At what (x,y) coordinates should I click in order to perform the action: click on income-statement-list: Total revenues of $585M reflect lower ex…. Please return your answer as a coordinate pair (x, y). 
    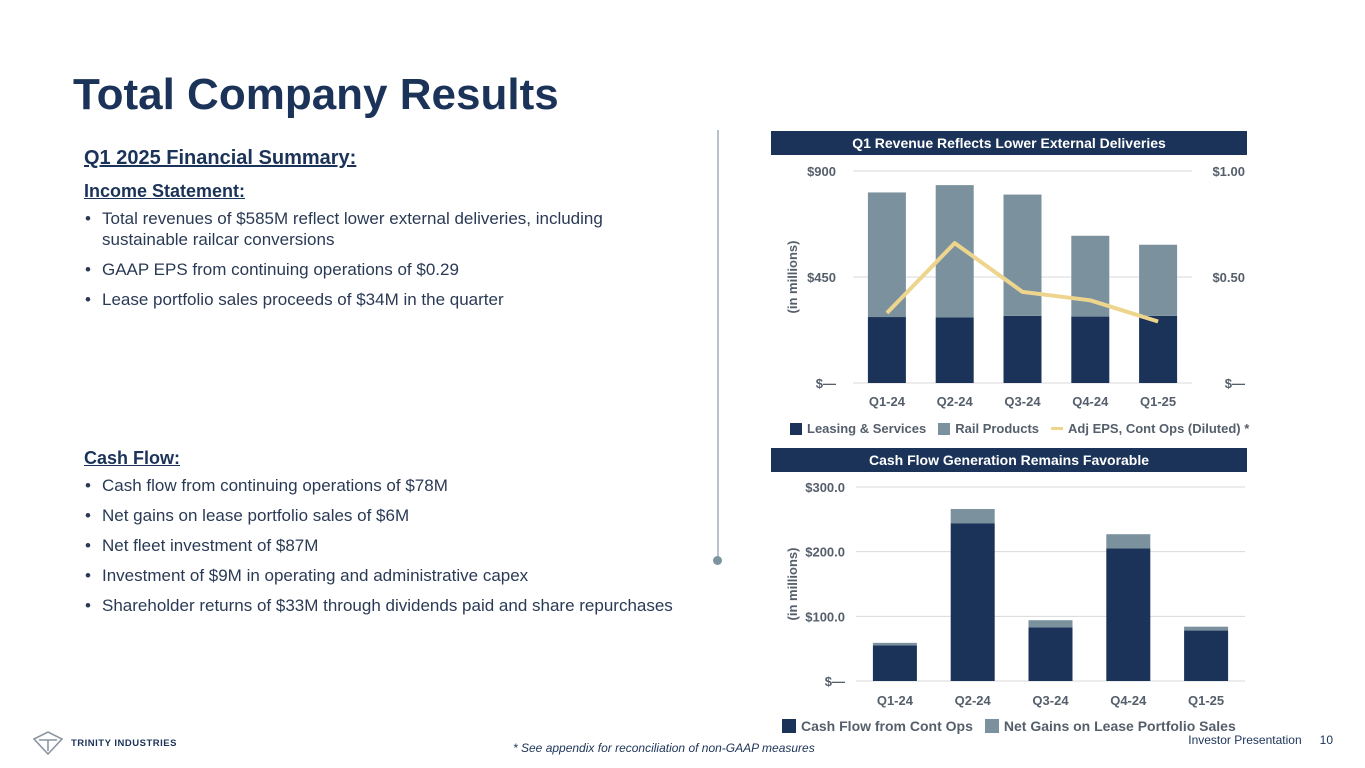
    Looking at the image, I should click on (384, 259).